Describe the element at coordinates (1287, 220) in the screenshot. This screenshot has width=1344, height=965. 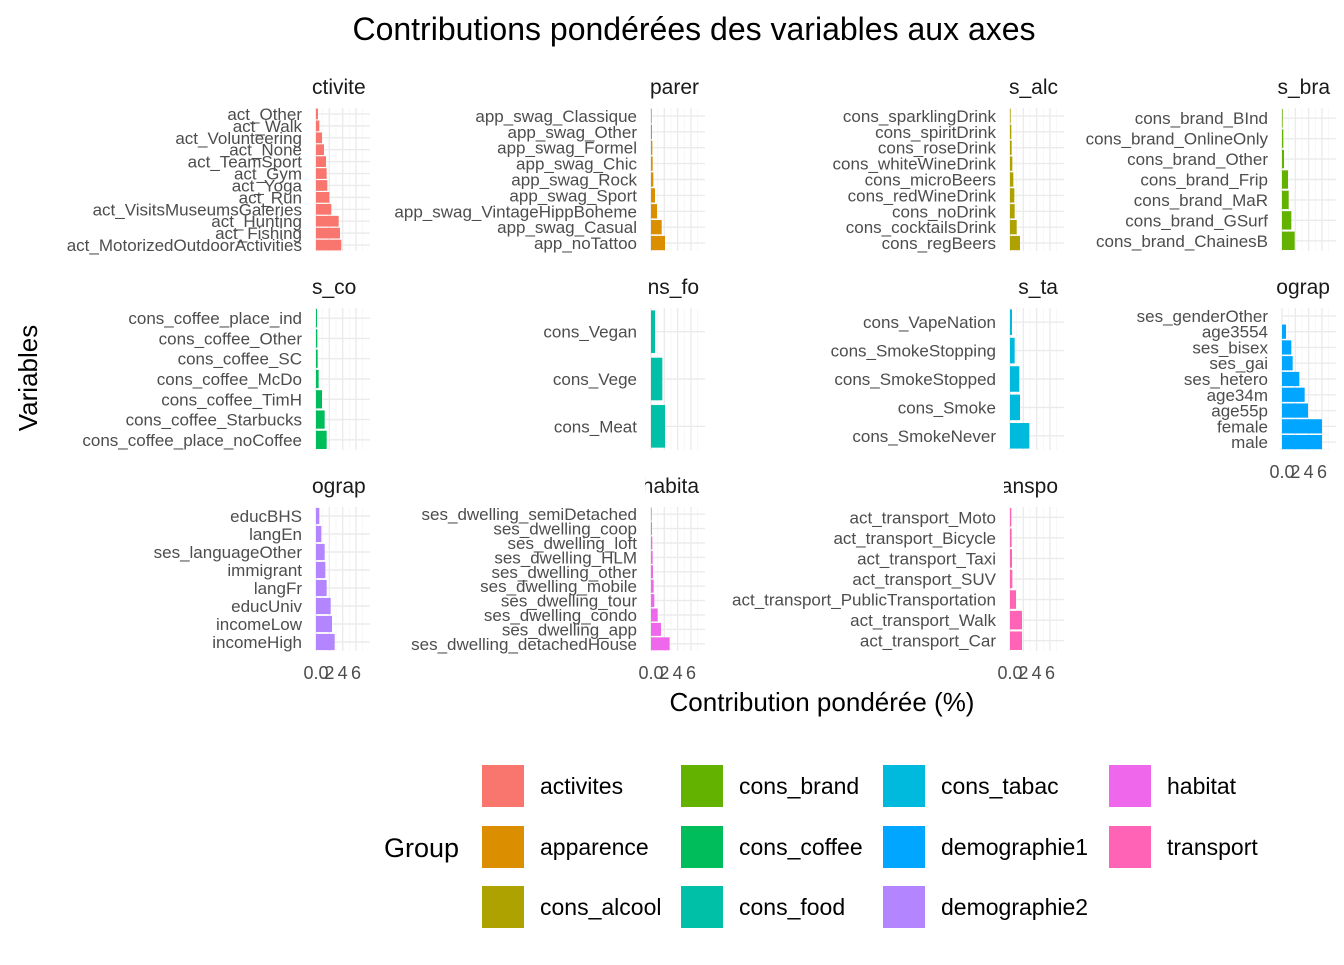
I see `bar-cons_brand_GSurf` at that location.